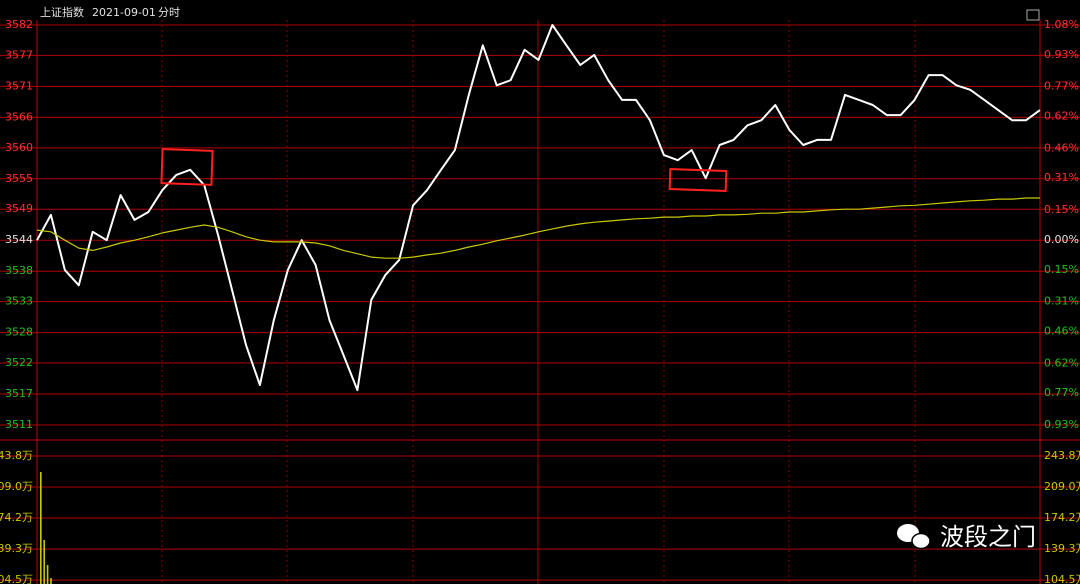 The image size is (1080, 584). I want to click on y-tick-label: 174.2万, so click(16, 517).